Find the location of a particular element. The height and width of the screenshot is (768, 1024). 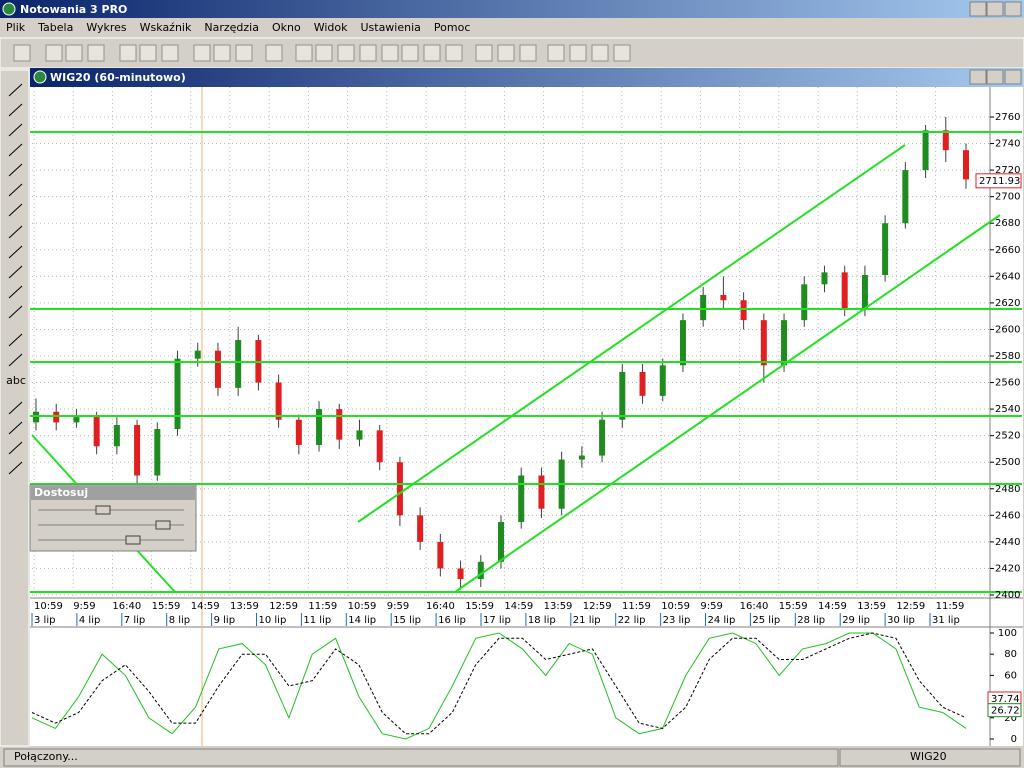

left-toolbar-buttons is located at coordinates (15, 279).